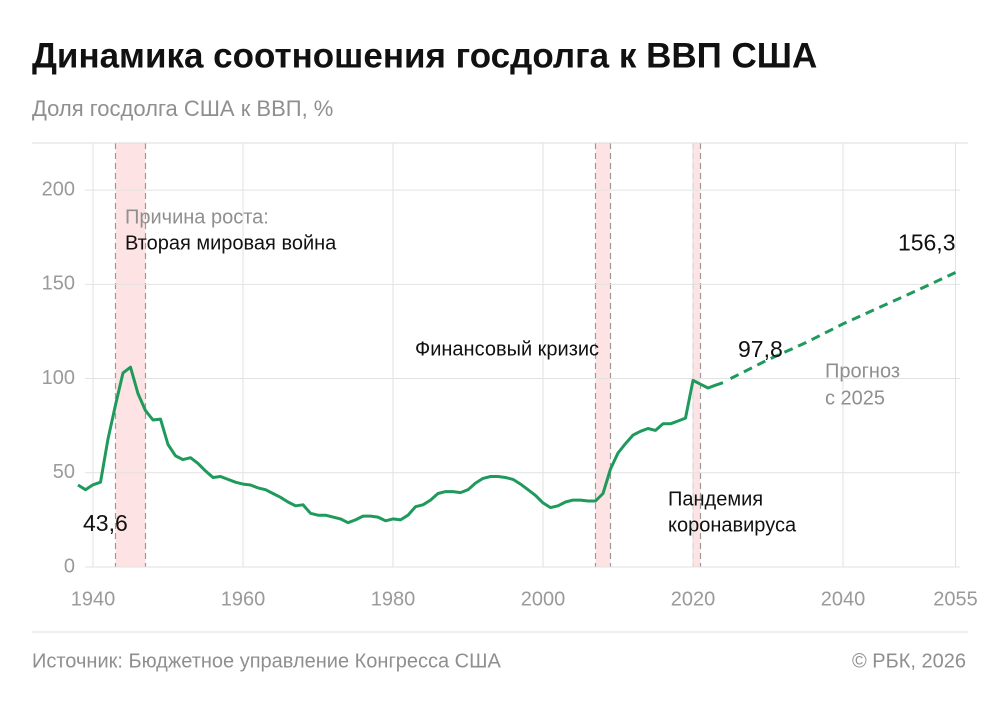 This screenshot has width=1000, height=708. I want to click on y-tick-label: 0, so click(69, 566).